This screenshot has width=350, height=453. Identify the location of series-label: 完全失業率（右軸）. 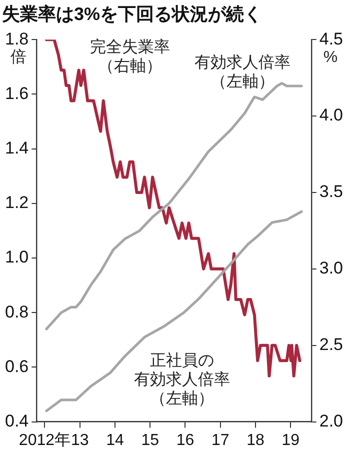
(130, 57).